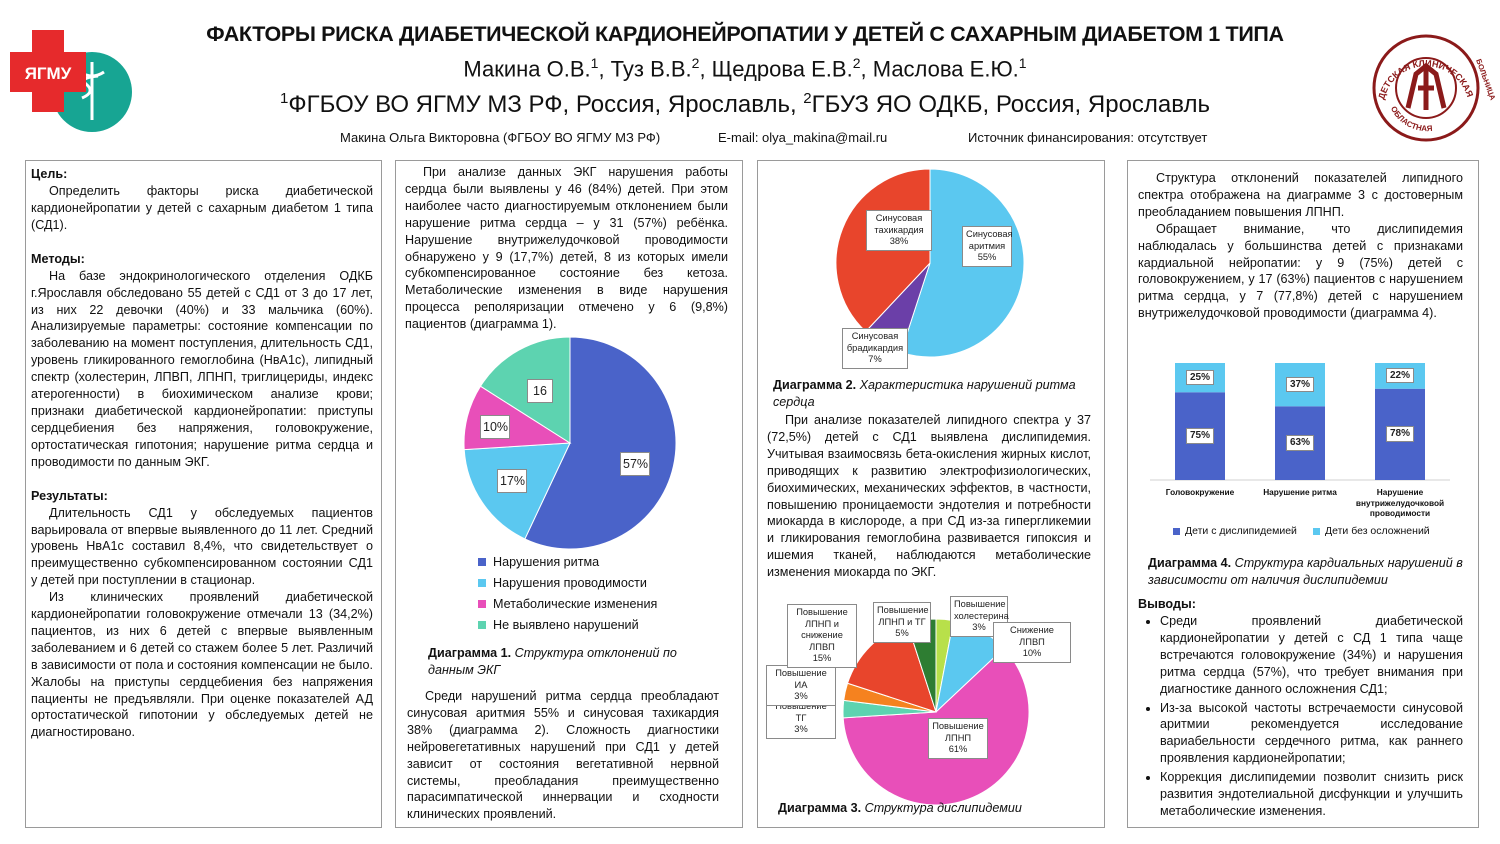  Describe the element at coordinates (1088, 137) in the screenshot. I see `contact: Источник финансирования: отсутствует` at that location.